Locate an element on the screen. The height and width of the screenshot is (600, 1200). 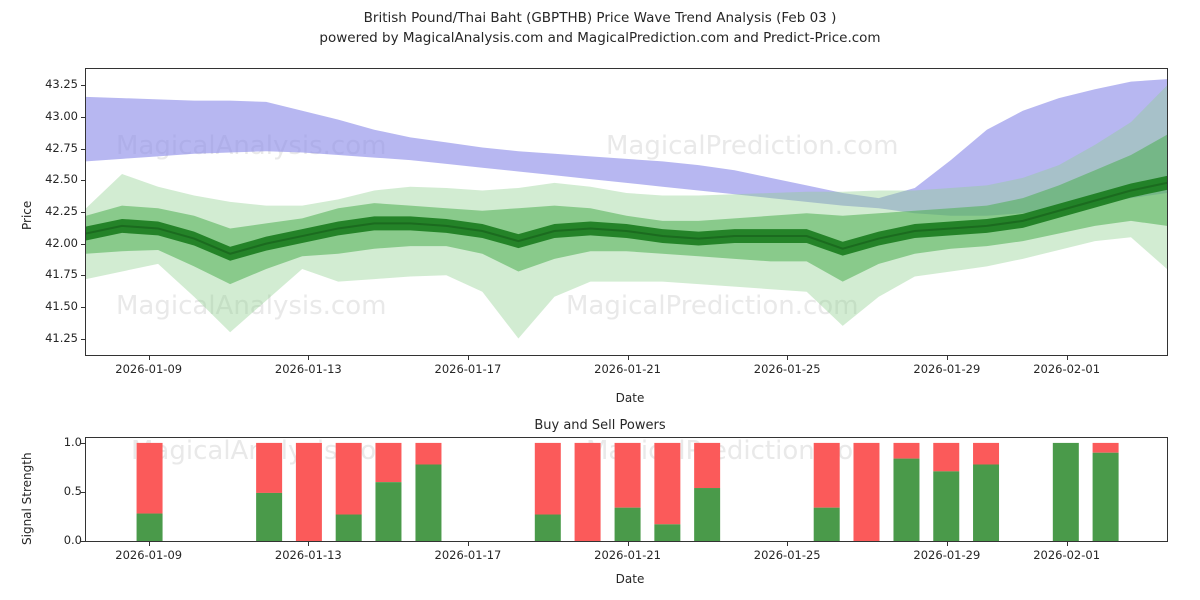
signal-ytick: 0.5 is located at coordinates (72, 490).